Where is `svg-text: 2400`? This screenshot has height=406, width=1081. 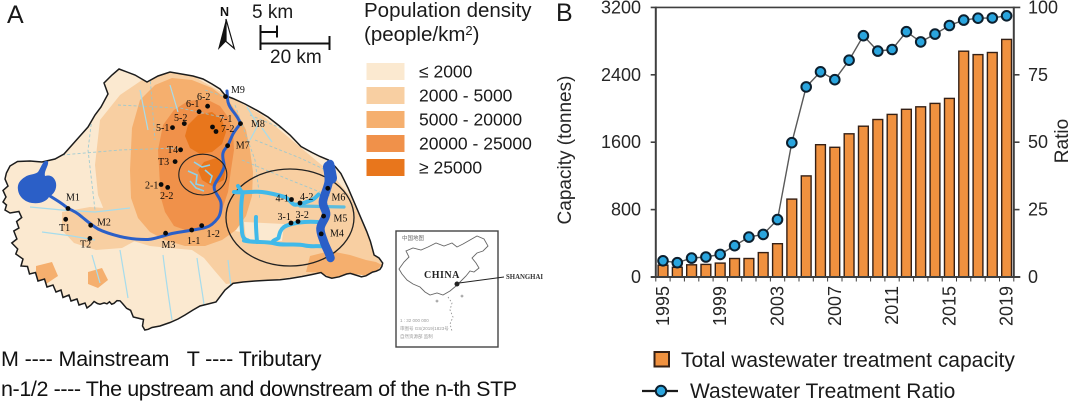
svg-text: 2400 is located at coordinates (621, 75).